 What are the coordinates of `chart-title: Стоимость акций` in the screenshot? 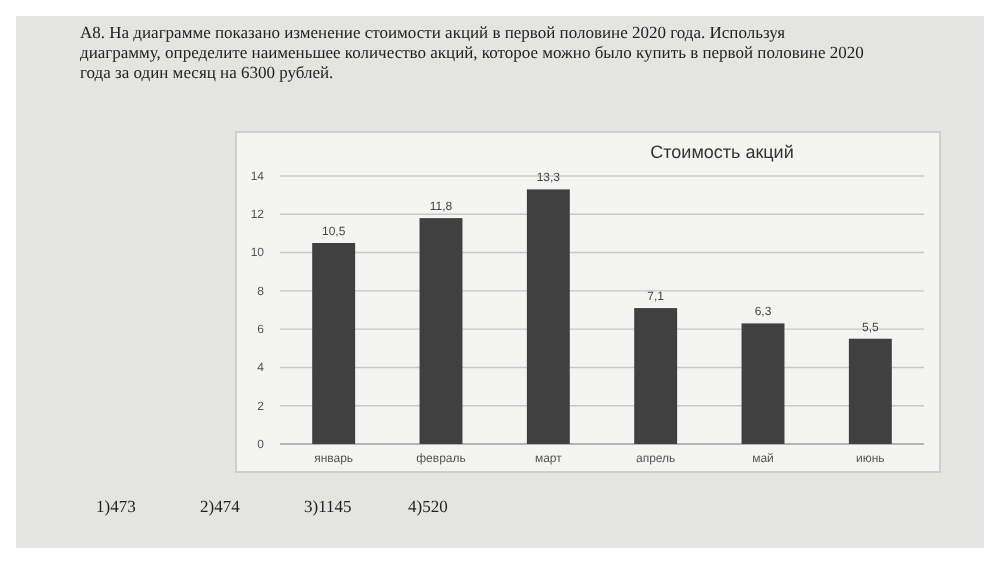 It's located at (722, 152).